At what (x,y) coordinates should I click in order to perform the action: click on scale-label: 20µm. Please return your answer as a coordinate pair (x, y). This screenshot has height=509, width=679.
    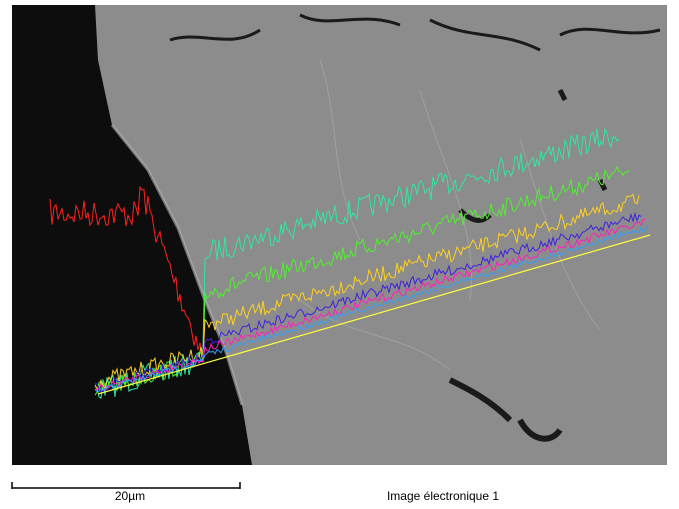
    Looking at the image, I should click on (130, 496).